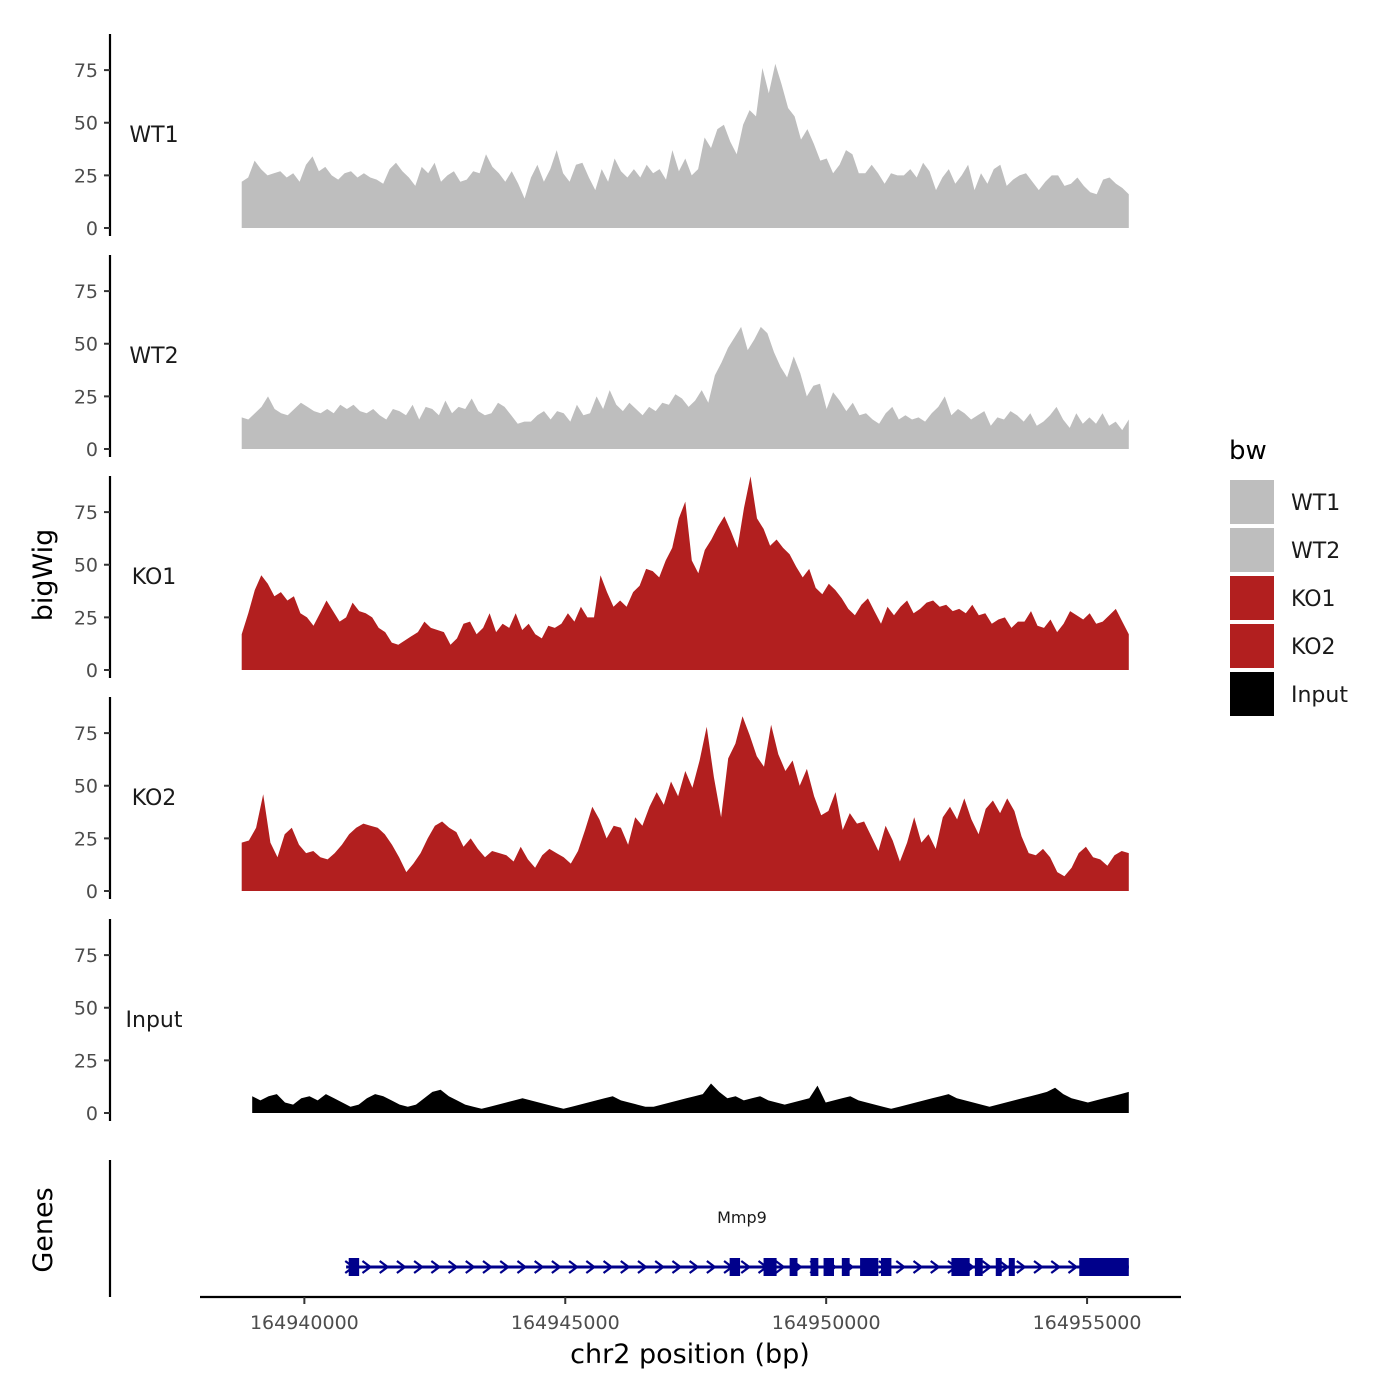 This screenshot has width=1400, height=1400. I want to click on x-tick-label: 164940000, so click(304, 1323).